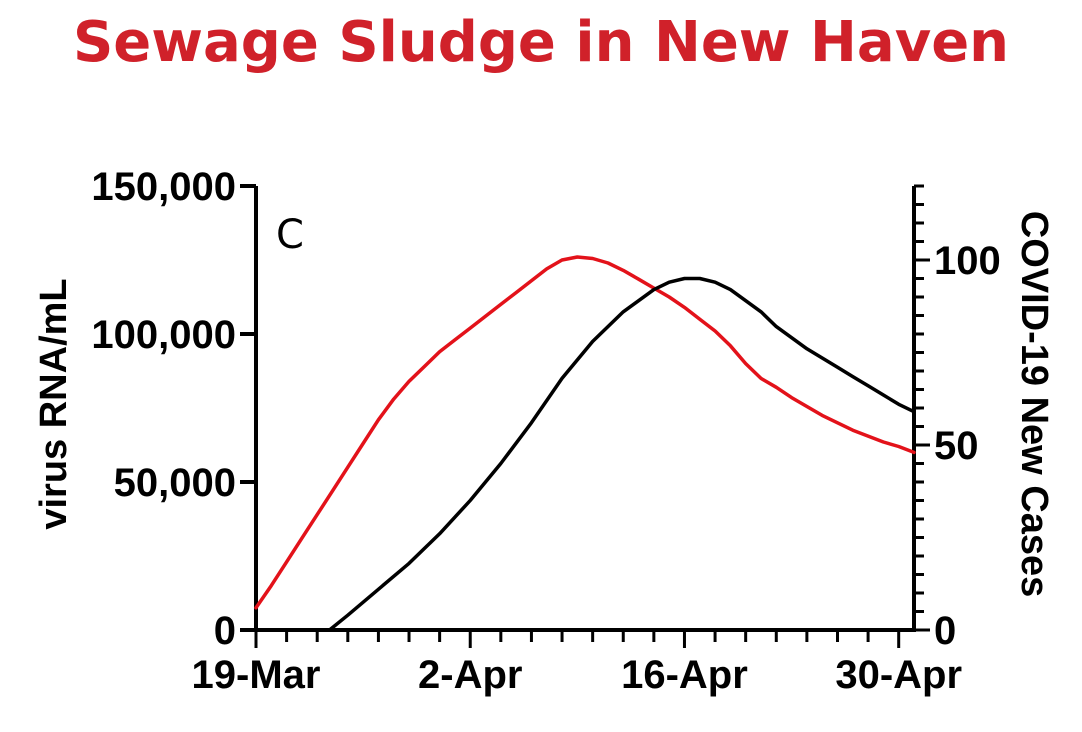 The image size is (1082, 732). I want to click on x-tick-label: 16-Apr, so click(684, 675).